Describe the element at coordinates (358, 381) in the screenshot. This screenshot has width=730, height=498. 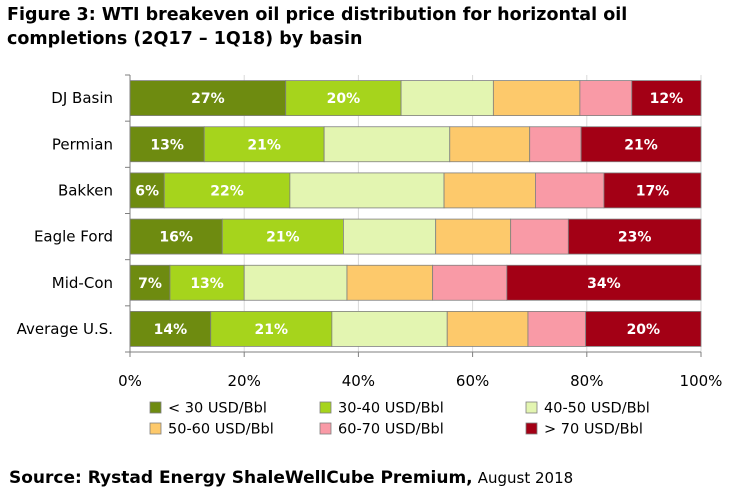
I see `x-tick-label: 40%` at that location.